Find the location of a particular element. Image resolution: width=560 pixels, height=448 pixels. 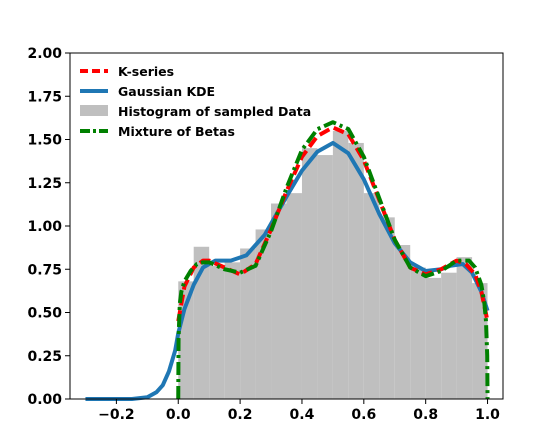

y-tick-label: 2.00 is located at coordinates (44, 54).